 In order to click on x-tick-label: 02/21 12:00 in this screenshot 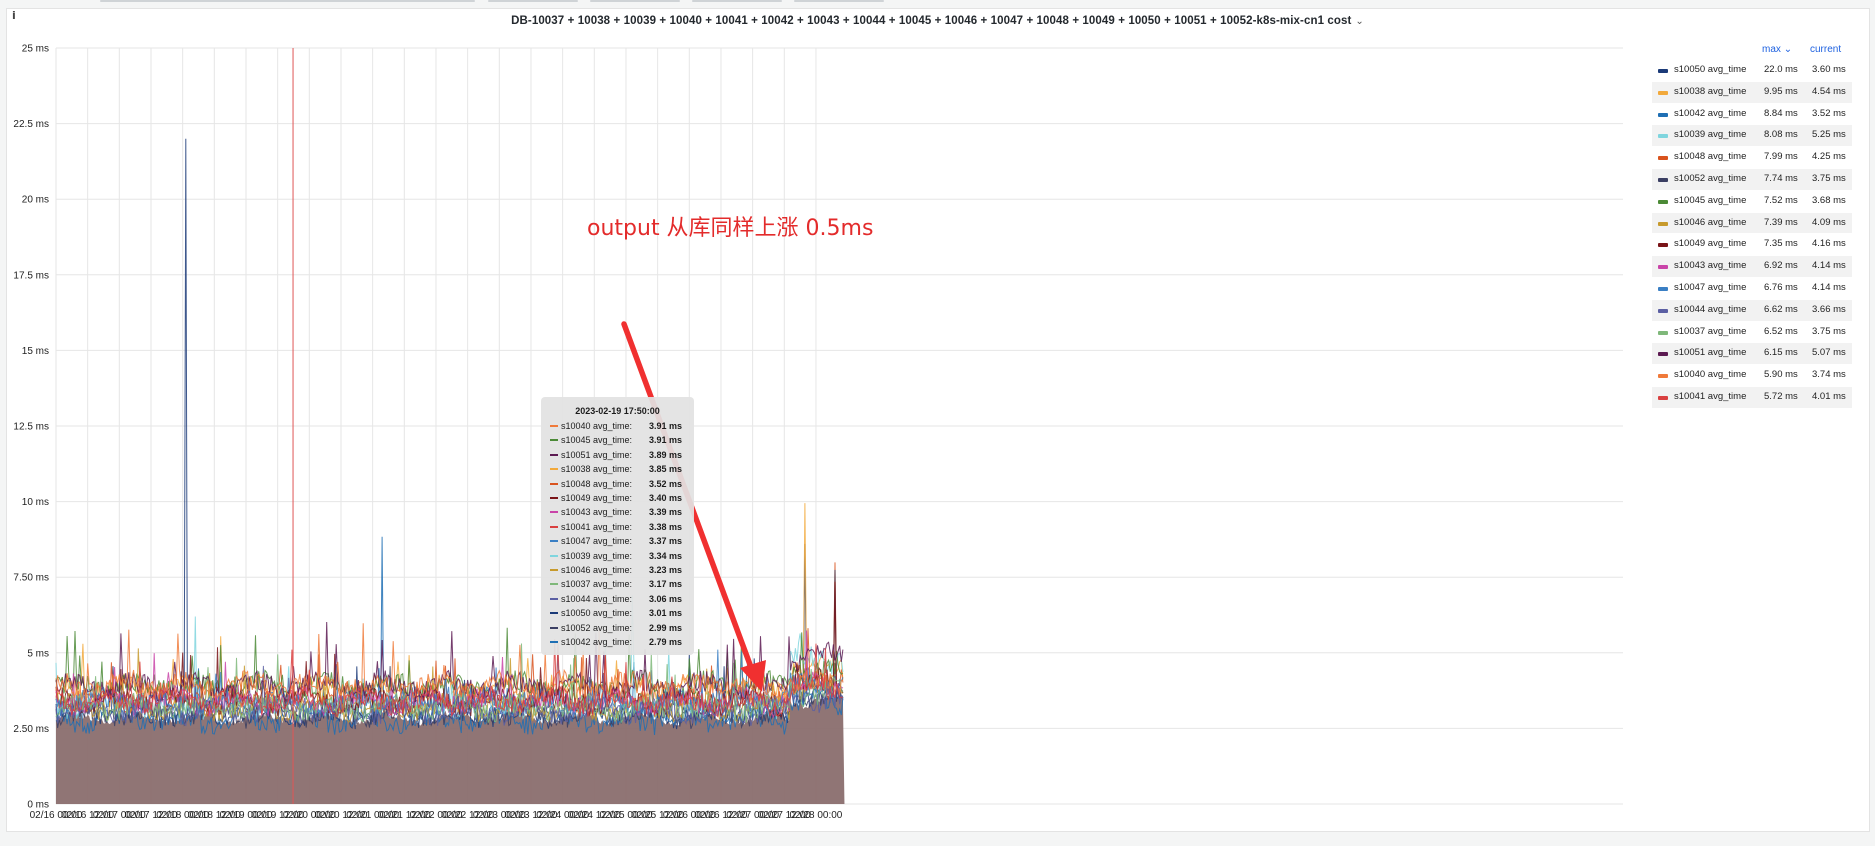, I will do `click(404, 815)`.